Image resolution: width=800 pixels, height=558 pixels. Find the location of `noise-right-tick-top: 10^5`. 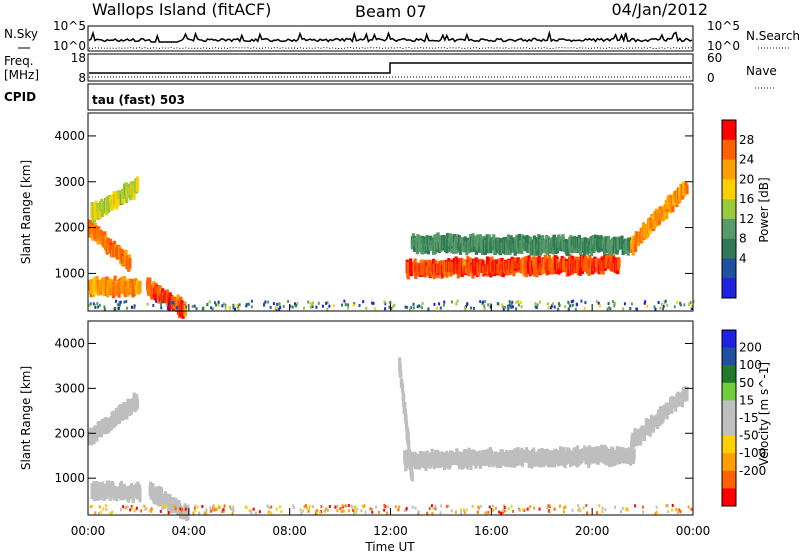

noise-right-tick-top: 10^5 is located at coordinates (723, 26).